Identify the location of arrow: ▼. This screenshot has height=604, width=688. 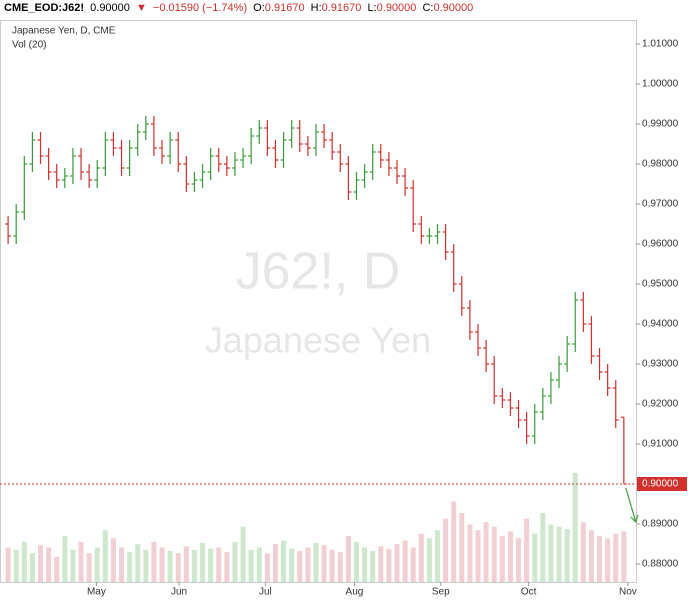
(141, 8).